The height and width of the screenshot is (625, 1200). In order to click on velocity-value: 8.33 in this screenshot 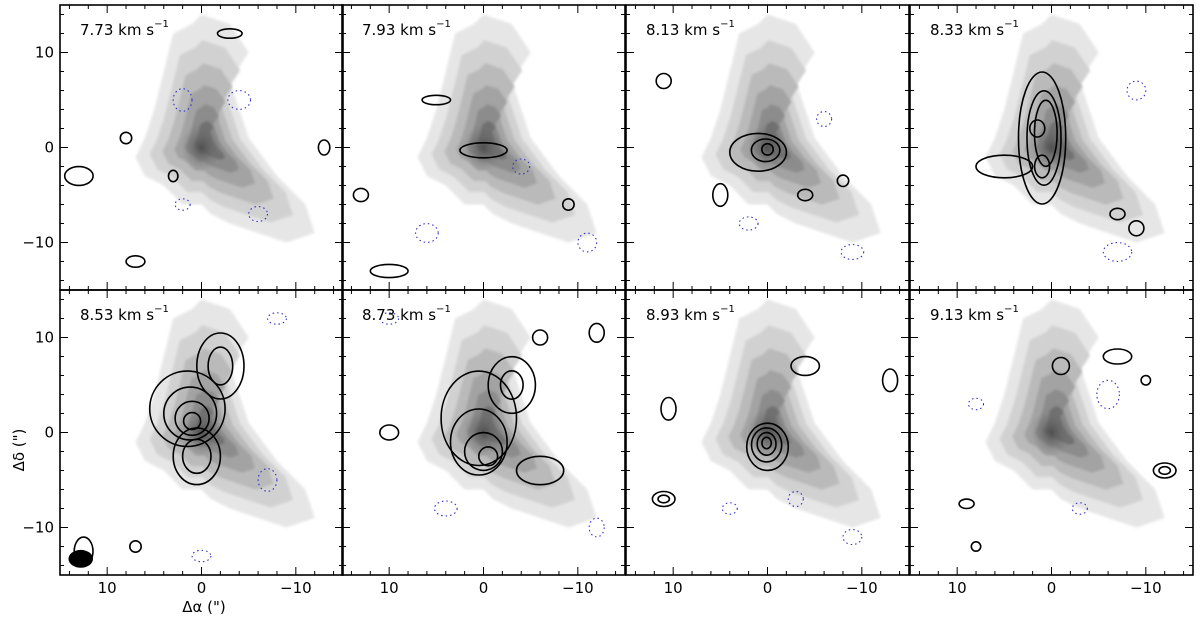, I will do `click(949, 30)`.